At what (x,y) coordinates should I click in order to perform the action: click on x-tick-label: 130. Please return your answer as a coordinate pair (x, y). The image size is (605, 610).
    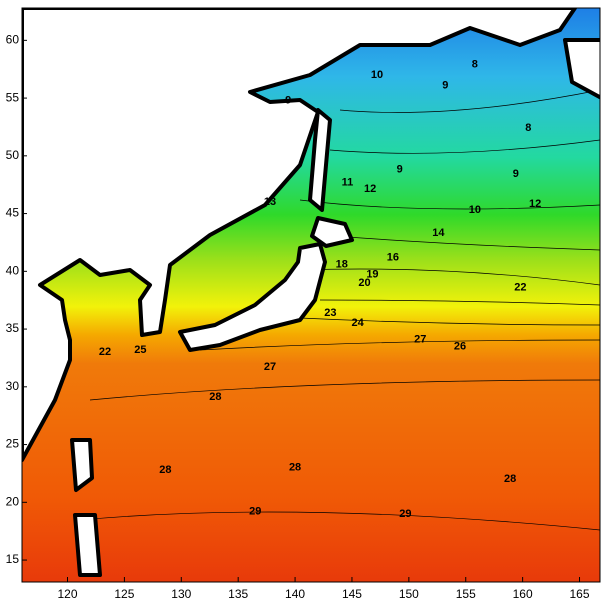
    Looking at the image, I should click on (181, 594).